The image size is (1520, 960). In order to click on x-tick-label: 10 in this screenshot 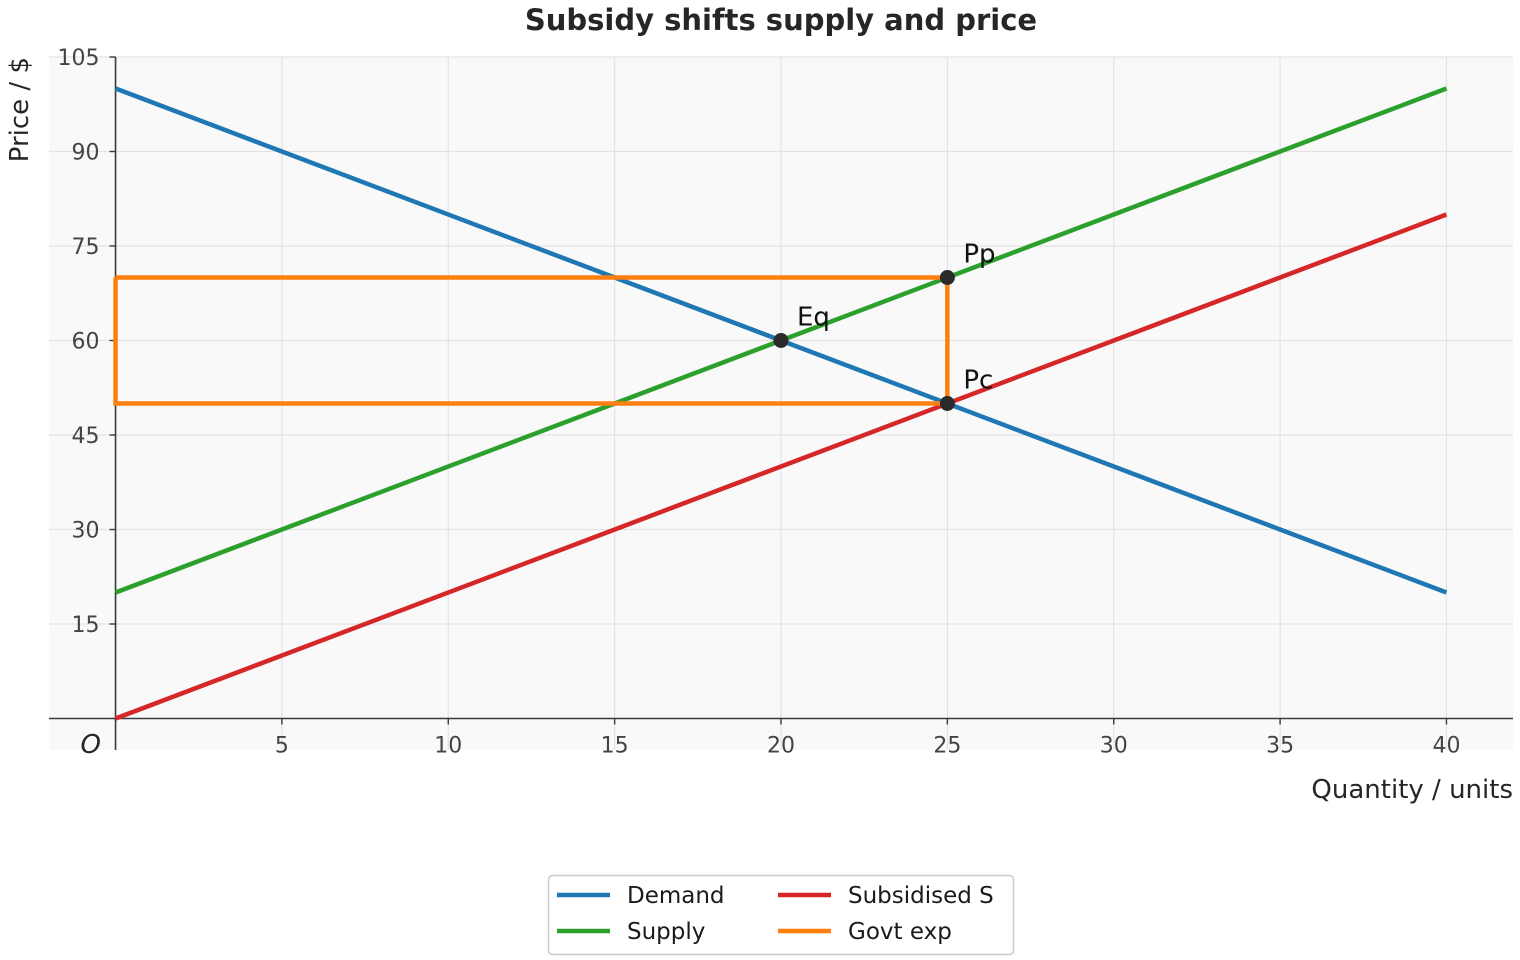, I will do `click(448, 746)`.